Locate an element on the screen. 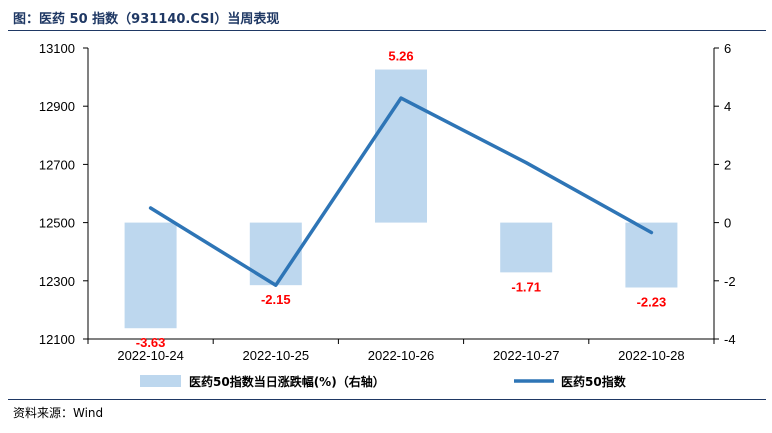 The width and height of the screenshot is (772, 433). x-tick-label: 2022-10-26 is located at coordinates (401, 355).